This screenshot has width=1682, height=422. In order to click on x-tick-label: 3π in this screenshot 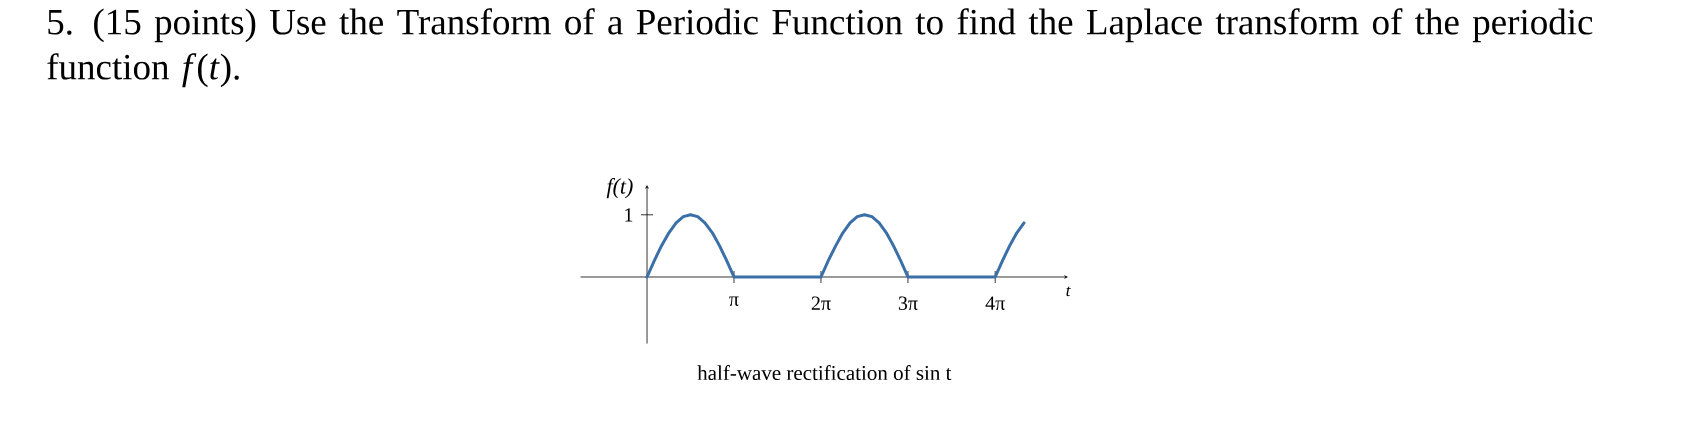, I will do `click(908, 303)`.